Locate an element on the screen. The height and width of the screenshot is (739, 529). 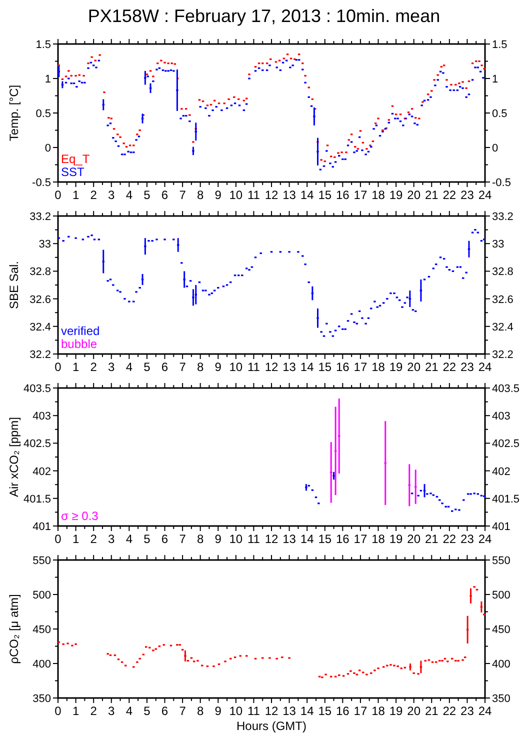
y-tick-label: 401.5 is located at coordinates (37, 499).